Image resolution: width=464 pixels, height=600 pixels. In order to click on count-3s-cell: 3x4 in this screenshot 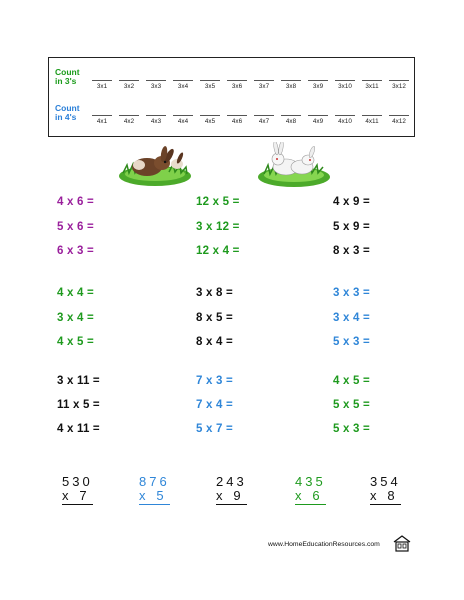, I will do `click(183, 85)`.